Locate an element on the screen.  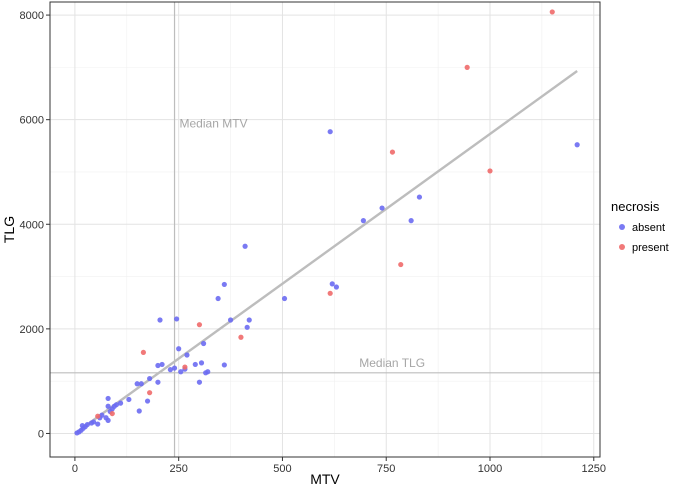
y-tick-label: 6000 is located at coordinates (32, 121).